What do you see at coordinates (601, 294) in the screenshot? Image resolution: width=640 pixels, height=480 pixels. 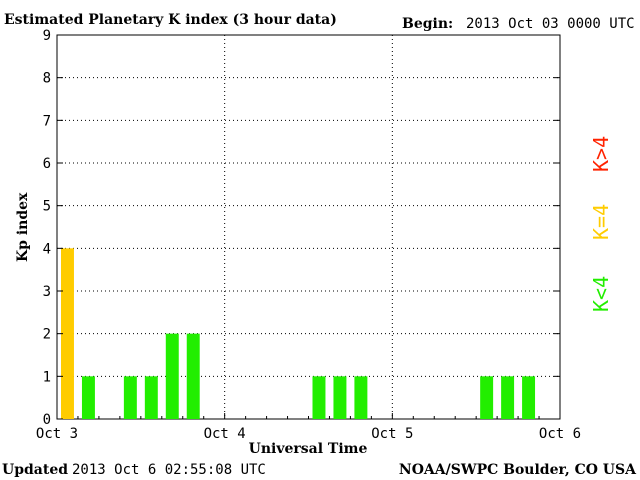 I see `legend-k-less-4: K<4` at bounding box center [601, 294].